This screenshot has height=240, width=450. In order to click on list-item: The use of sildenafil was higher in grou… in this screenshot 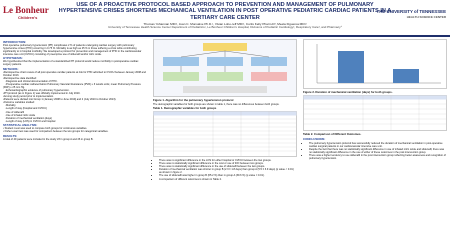, I will do `click(228, 175)`.